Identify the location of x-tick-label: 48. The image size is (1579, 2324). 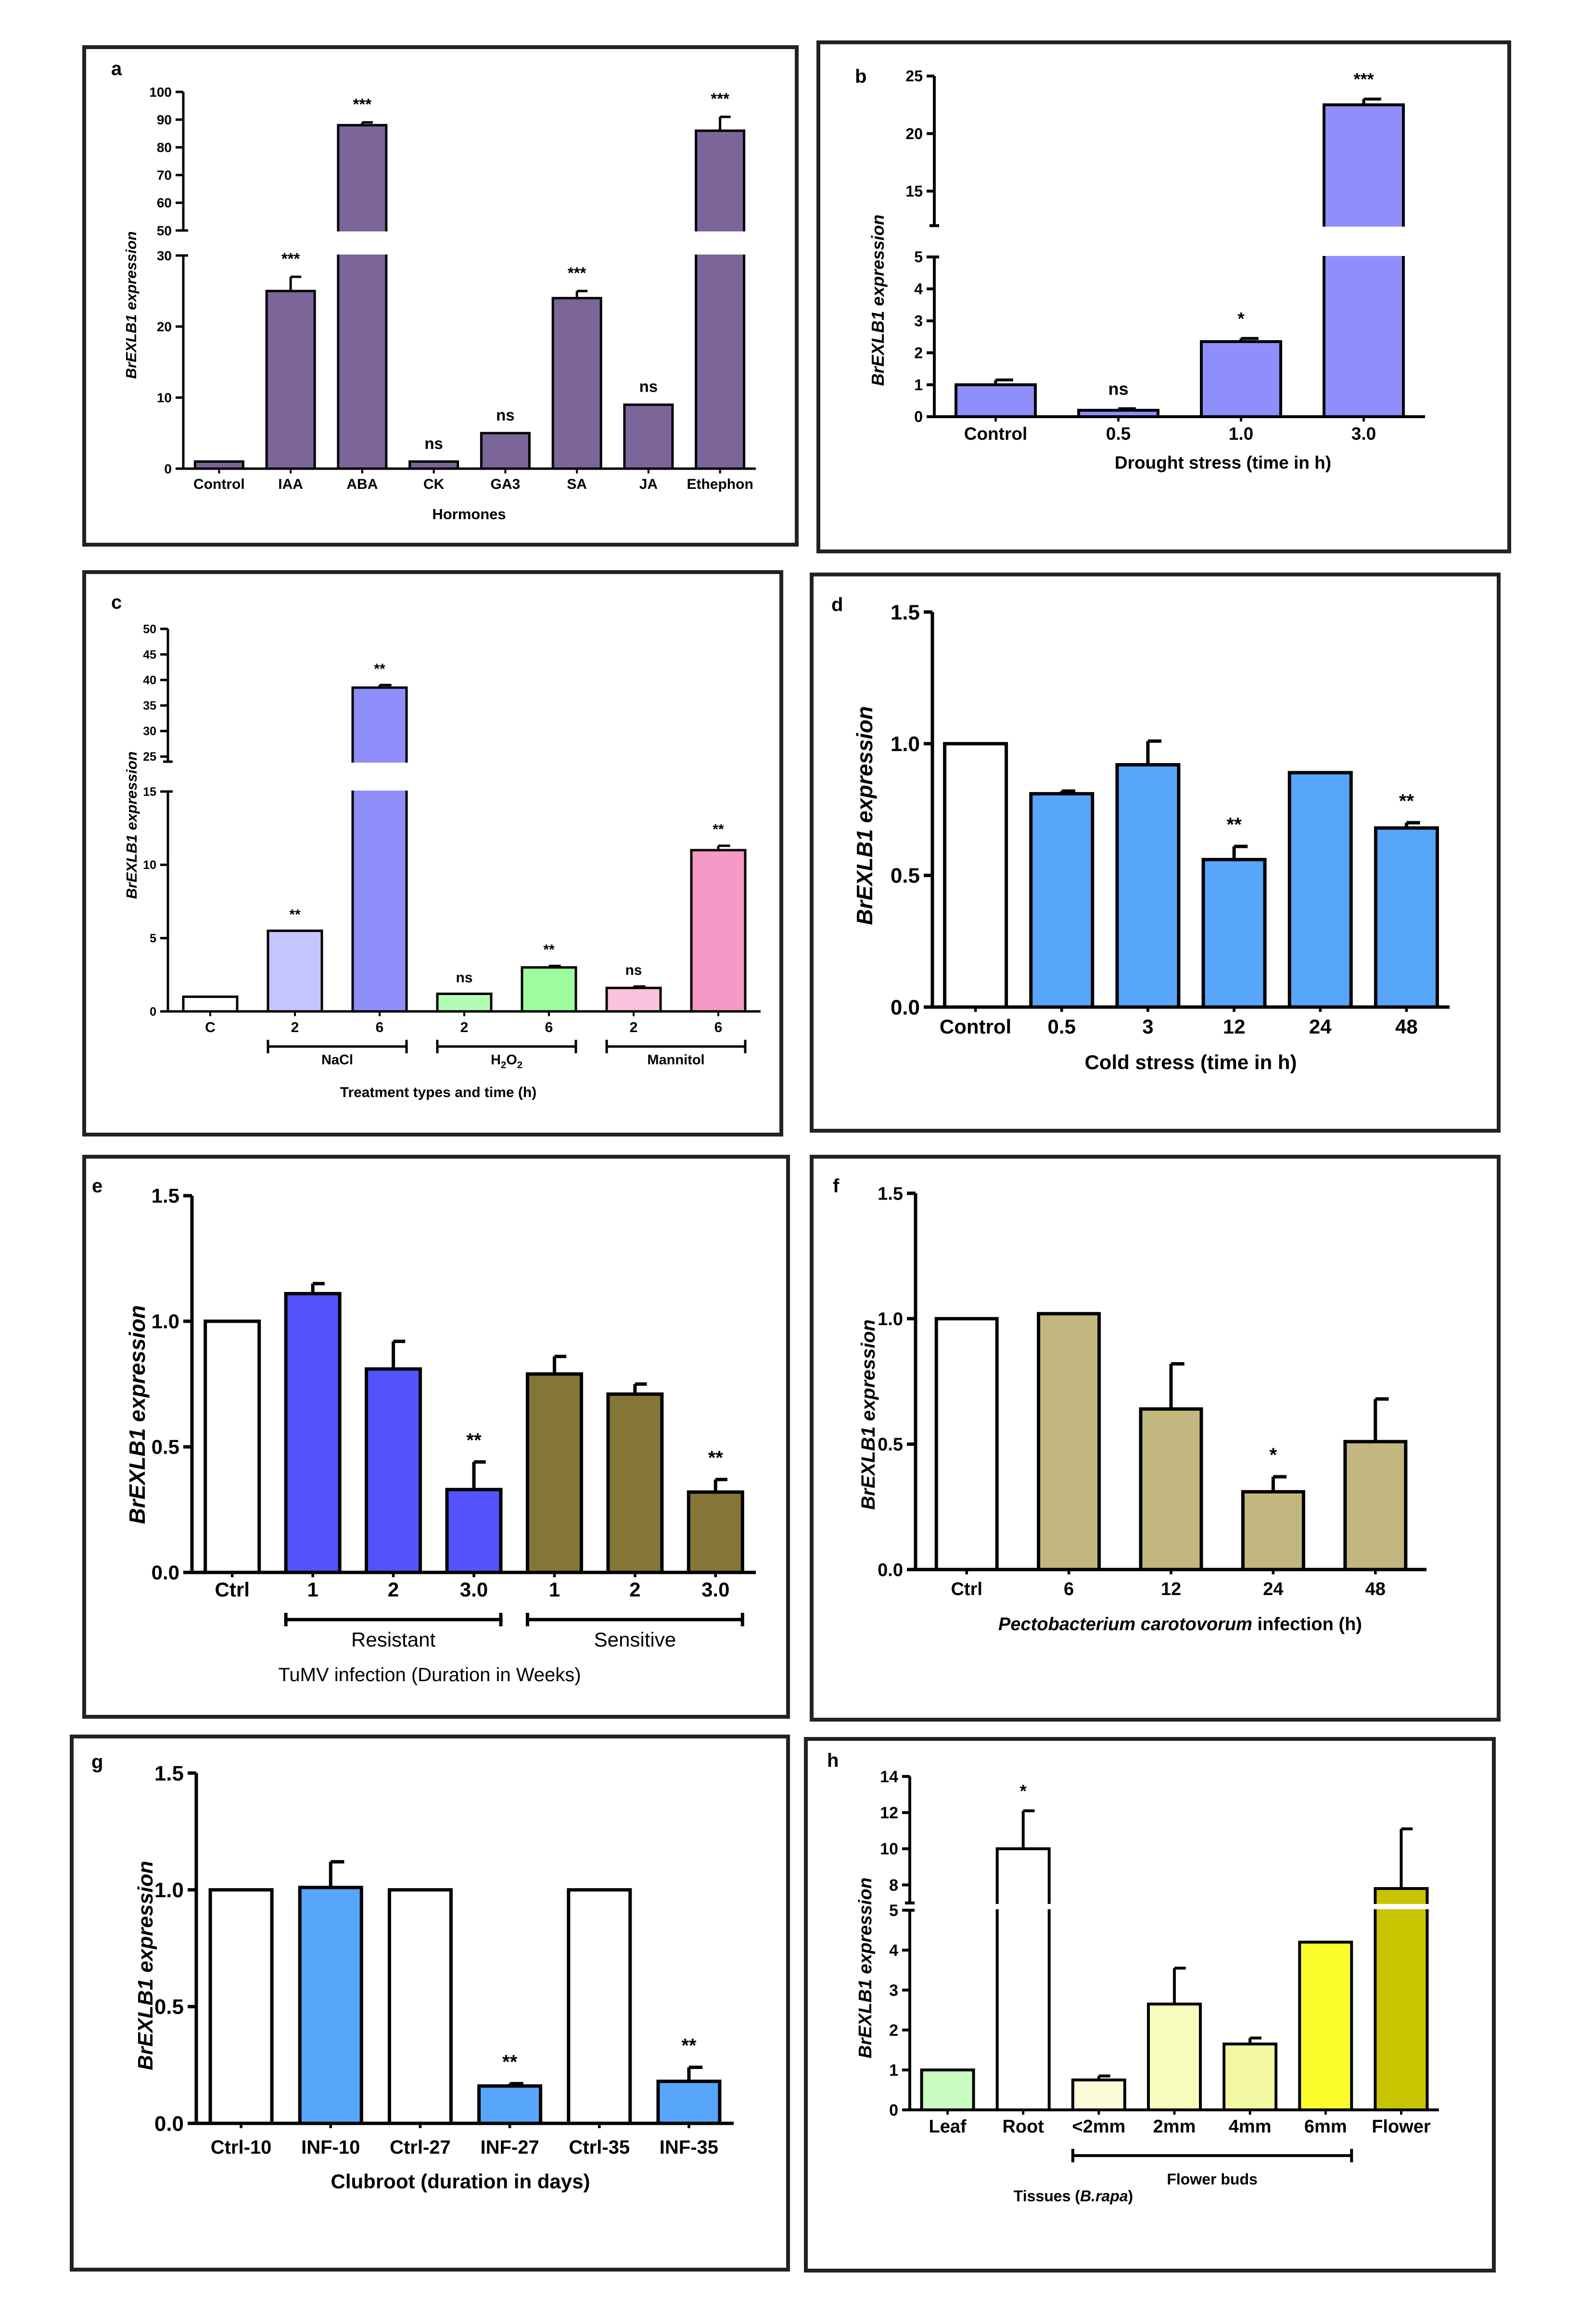
(1406, 1027).